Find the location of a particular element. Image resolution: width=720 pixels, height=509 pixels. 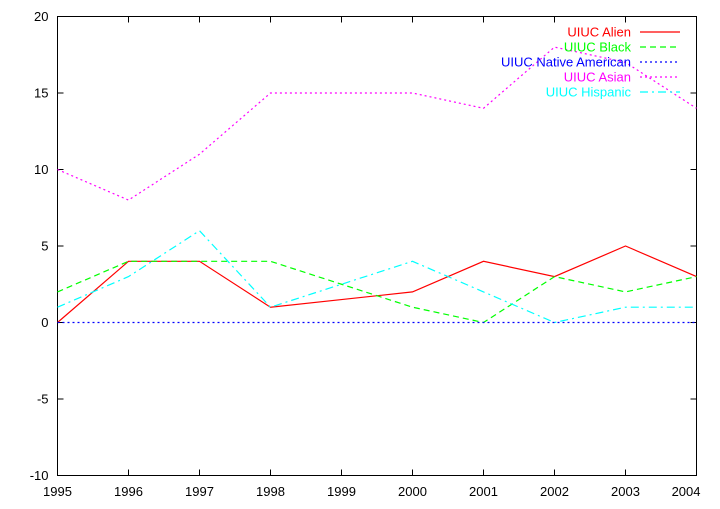

x-tick-label: 2000 is located at coordinates (412, 491).